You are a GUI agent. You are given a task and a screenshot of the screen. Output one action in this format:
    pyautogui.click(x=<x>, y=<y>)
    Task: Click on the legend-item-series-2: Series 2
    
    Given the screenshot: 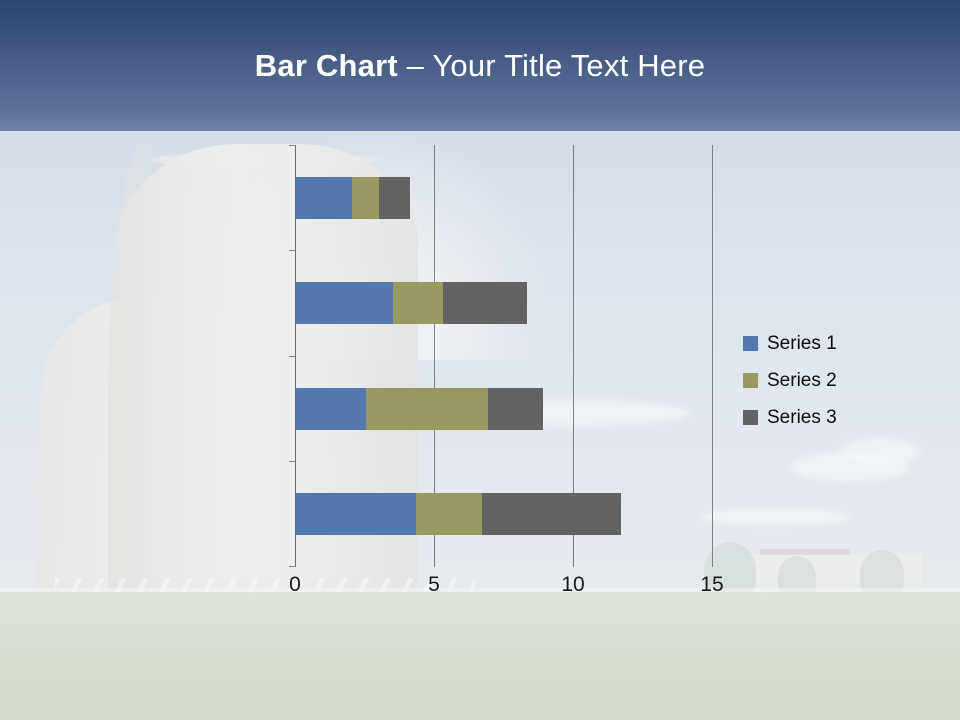 What is the action you would take?
    pyautogui.click(x=790, y=380)
    